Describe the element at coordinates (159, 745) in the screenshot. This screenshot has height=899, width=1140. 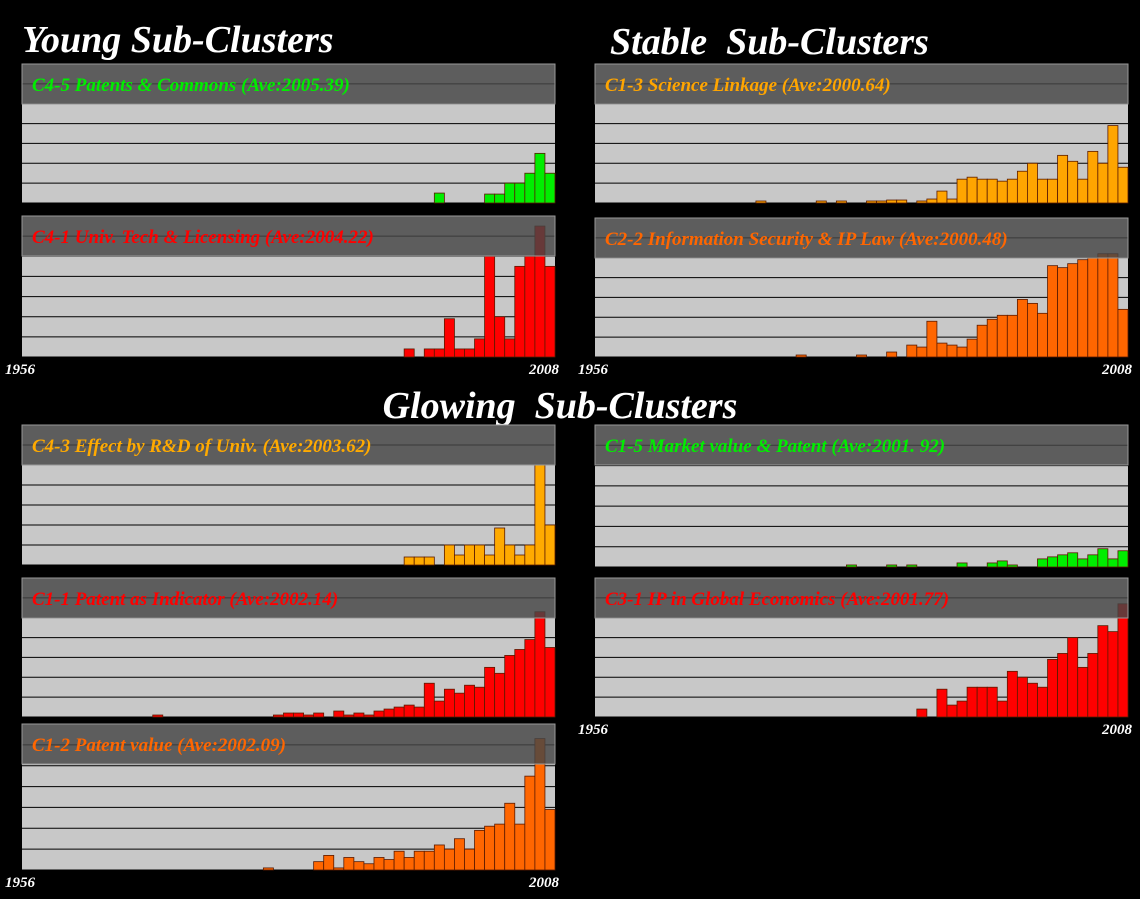
I see `chart-title: C1-2 Patent value (Ave:2002.09)` at that location.